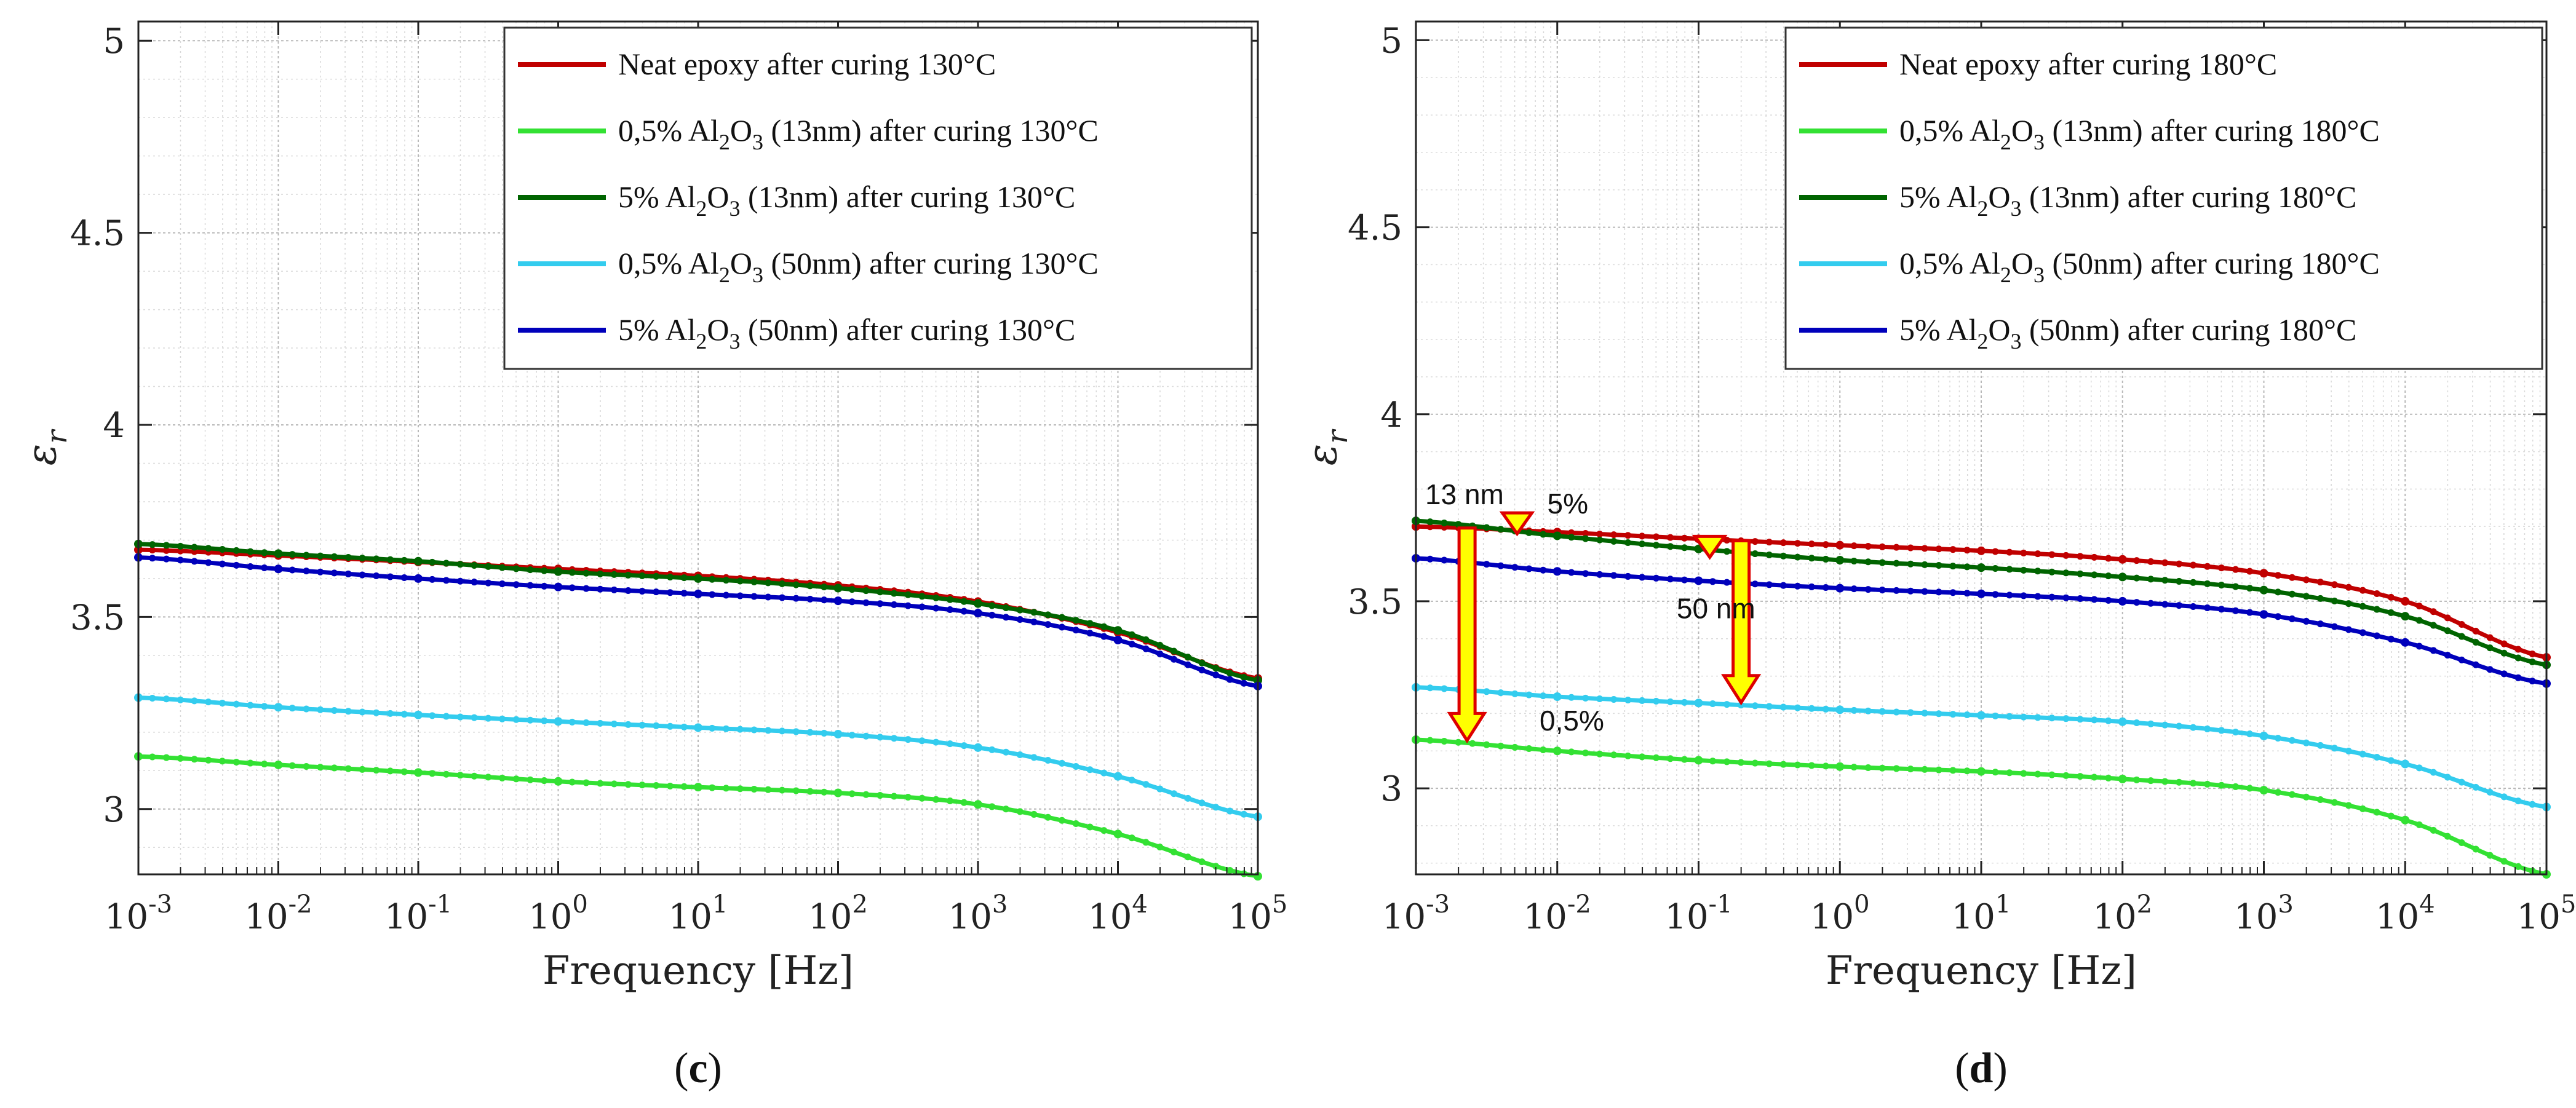 This screenshot has height=1108, width=2576. What do you see at coordinates (2264, 913) in the screenshot?
I see `x-tick-label: 10³` at bounding box center [2264, 913].